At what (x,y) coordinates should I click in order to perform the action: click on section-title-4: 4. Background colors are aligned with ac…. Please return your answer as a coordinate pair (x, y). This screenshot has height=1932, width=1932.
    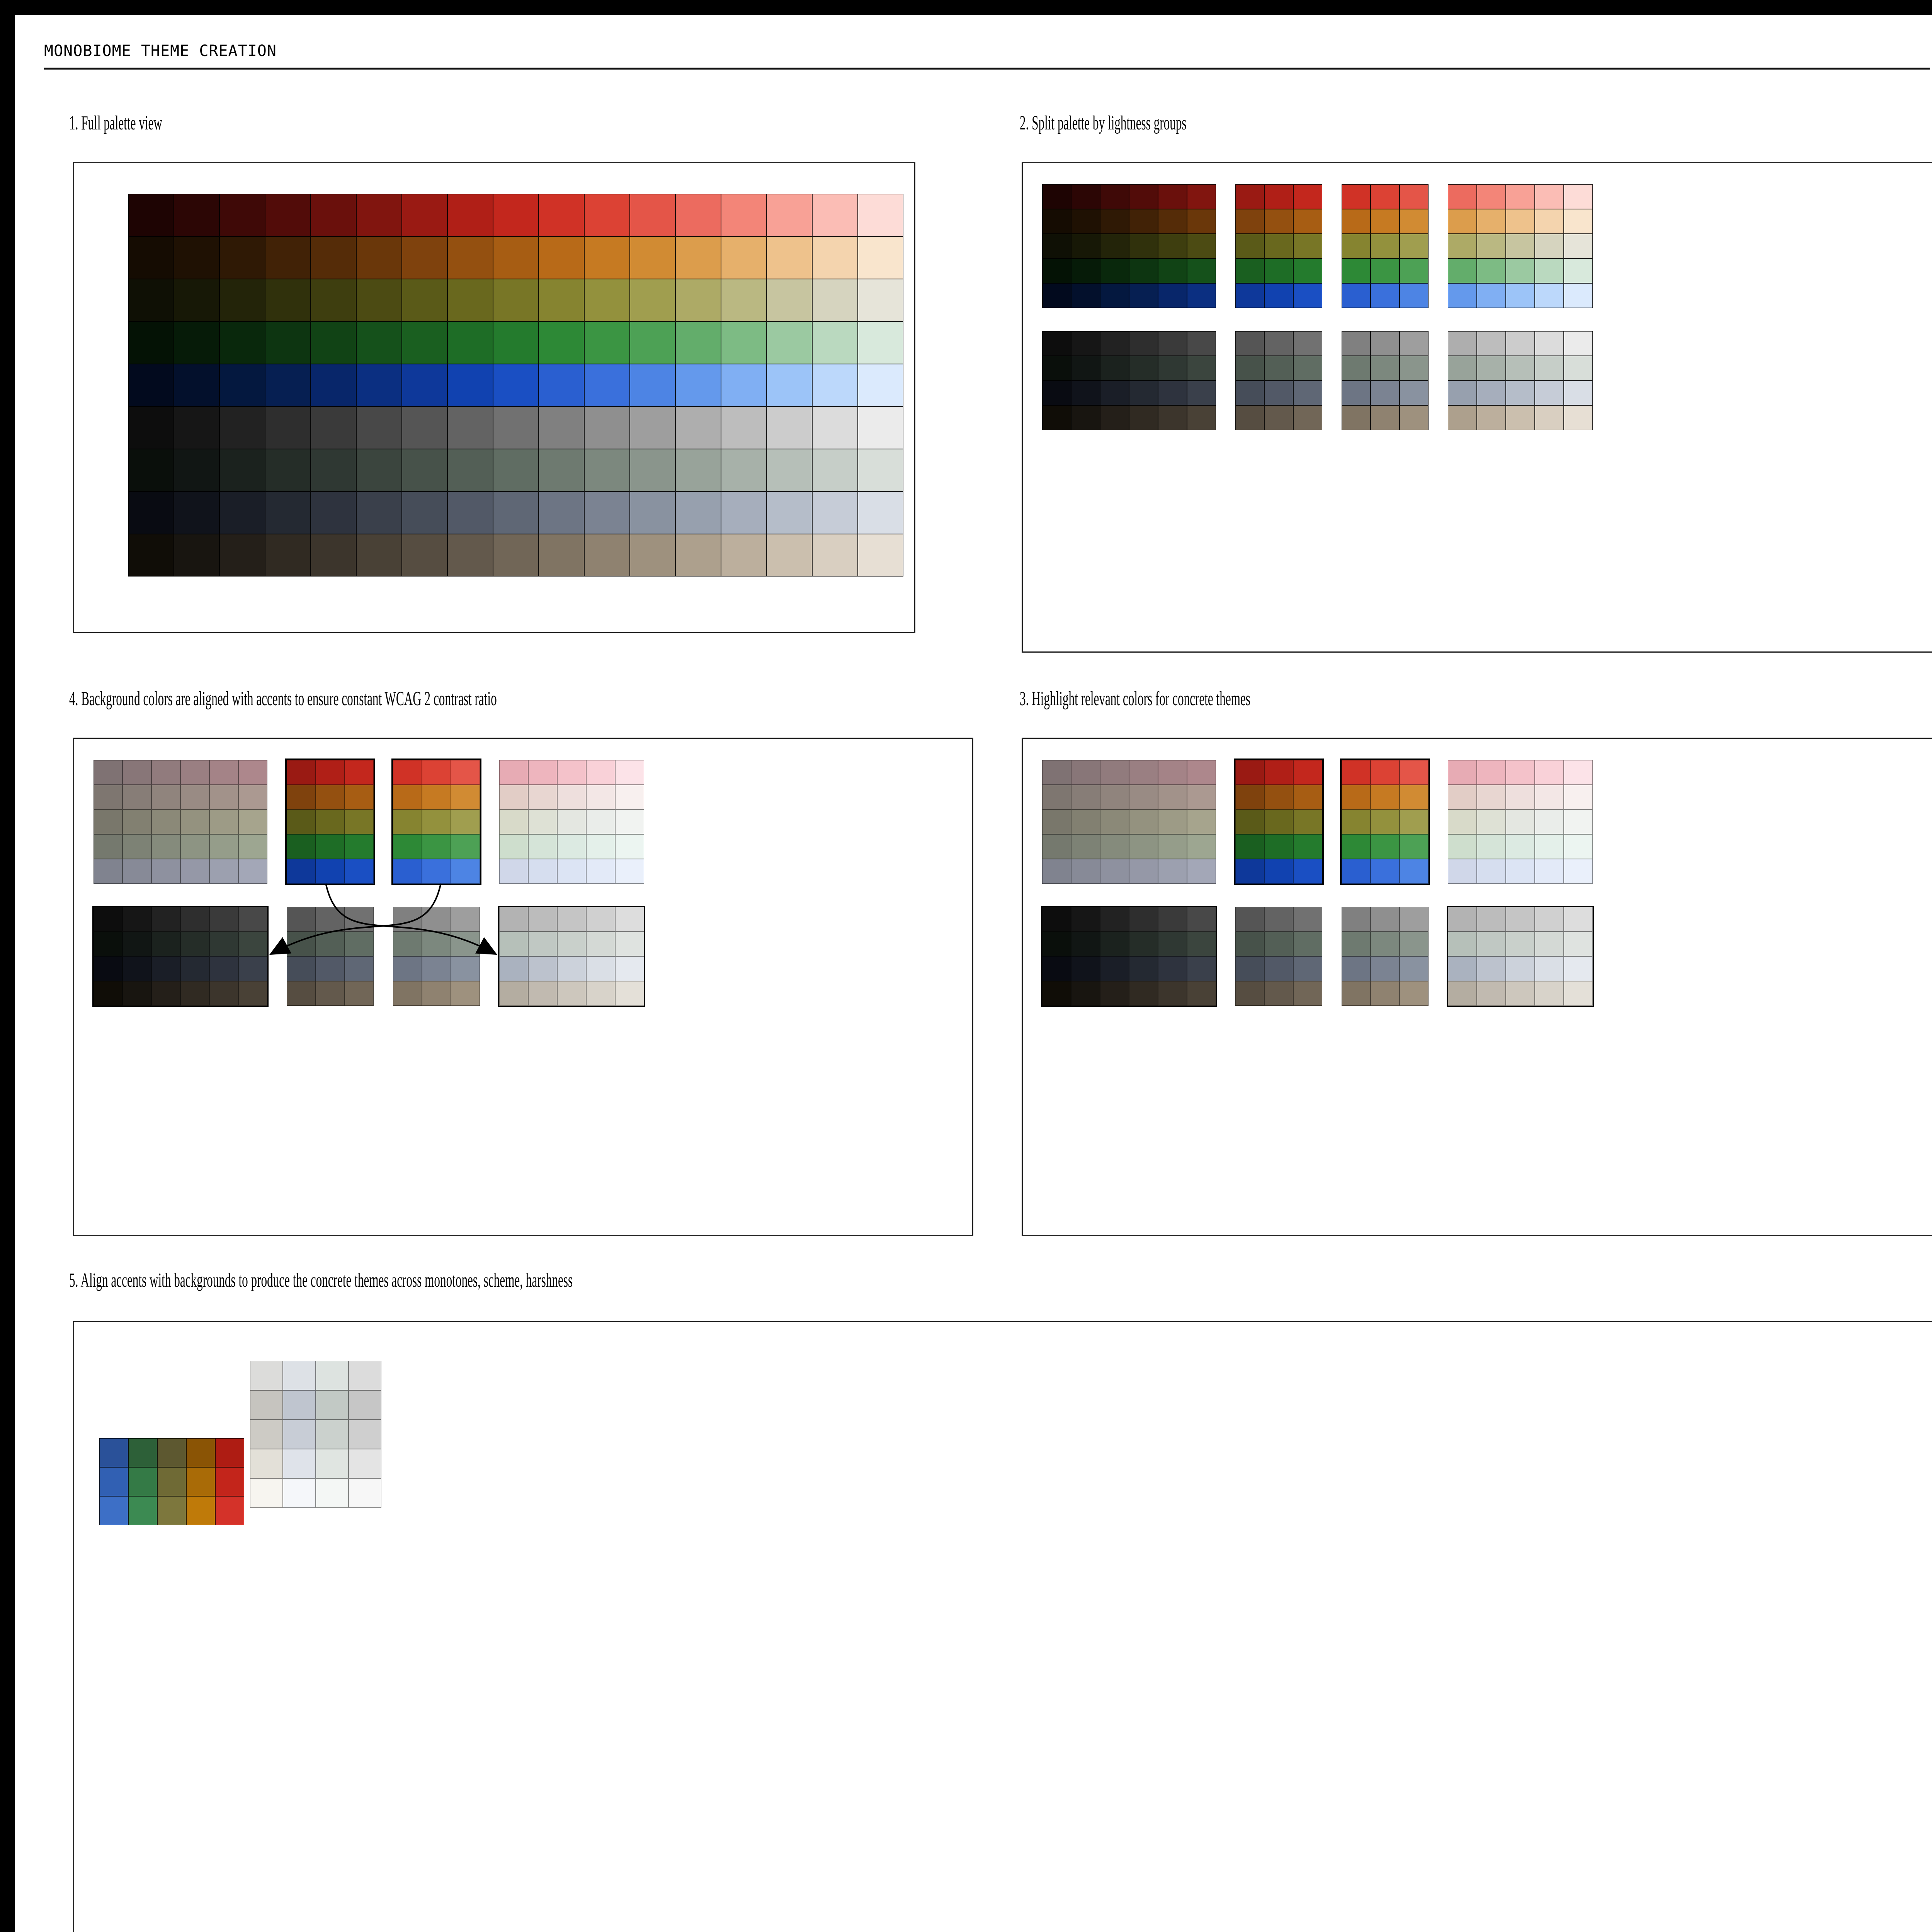
    Looking at the image, I should click on (283, 699).